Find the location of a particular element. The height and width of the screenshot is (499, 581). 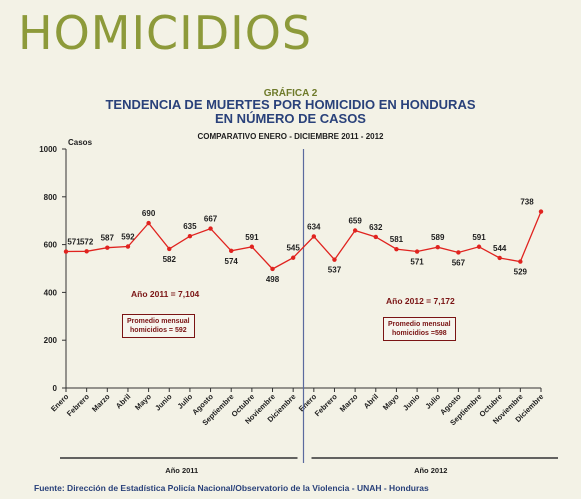

data-label: 589 is located at coordinates (438, 237).